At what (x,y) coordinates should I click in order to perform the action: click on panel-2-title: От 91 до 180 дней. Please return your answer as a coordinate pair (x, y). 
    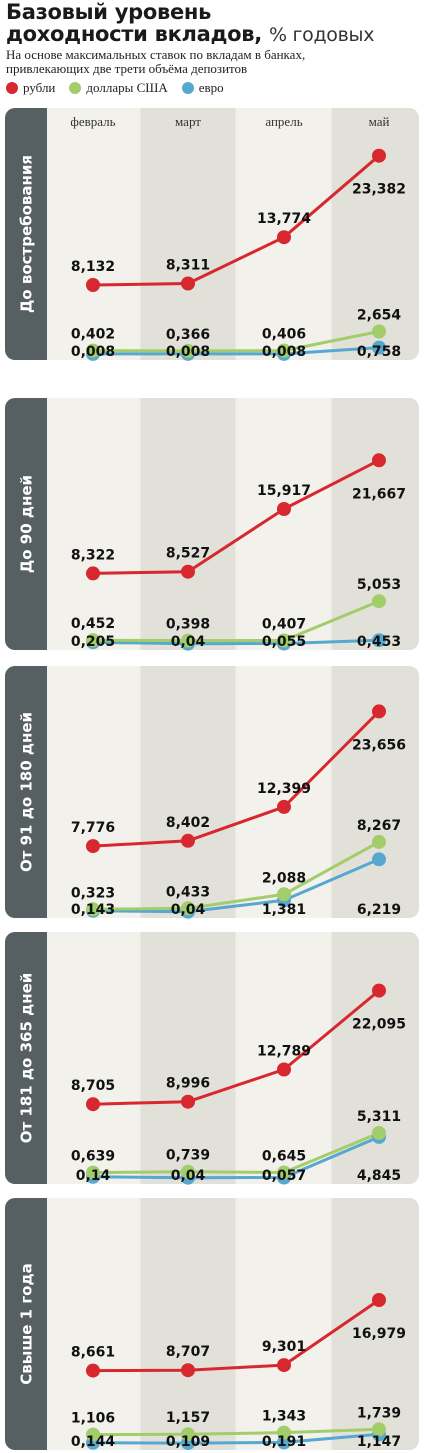
    Looking at the image, I should click on (27, 792).